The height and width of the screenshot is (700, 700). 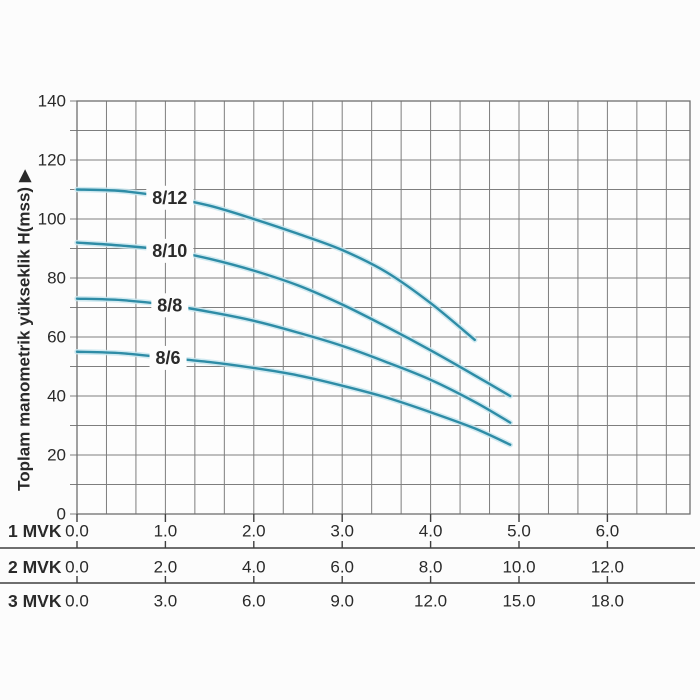 I want to click on x-tick-label-row3: 3.0, so click(x=166, y=601).